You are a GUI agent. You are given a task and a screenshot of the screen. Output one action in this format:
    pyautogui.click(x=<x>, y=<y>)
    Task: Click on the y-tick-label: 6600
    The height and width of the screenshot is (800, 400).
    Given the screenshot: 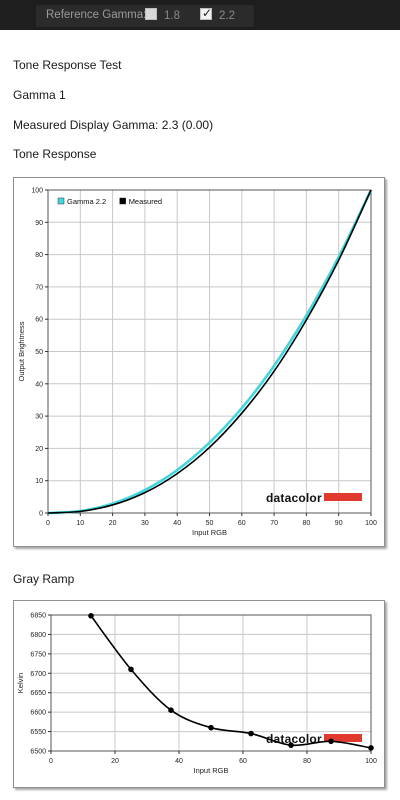 What is the action you would take?
    pyautogui.click(x=38, y=713)
    